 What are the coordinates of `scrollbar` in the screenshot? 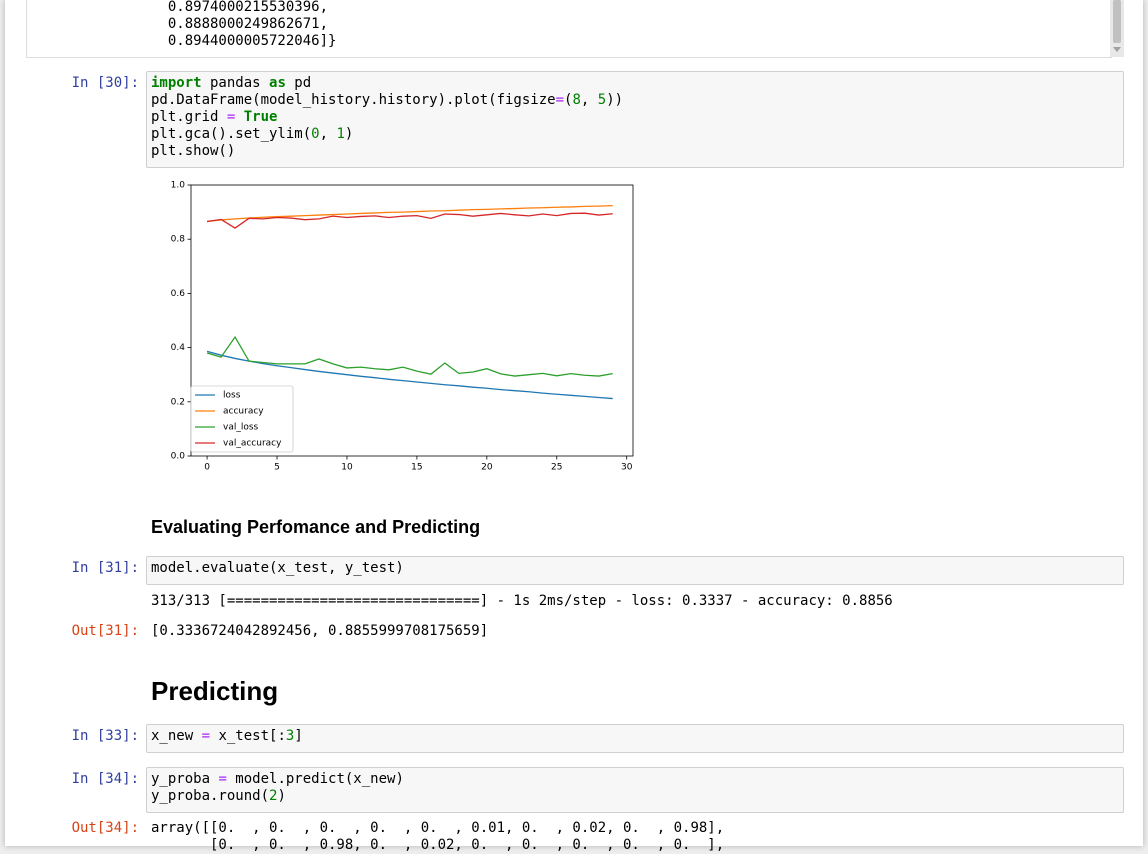 It's located at (1117, 28).